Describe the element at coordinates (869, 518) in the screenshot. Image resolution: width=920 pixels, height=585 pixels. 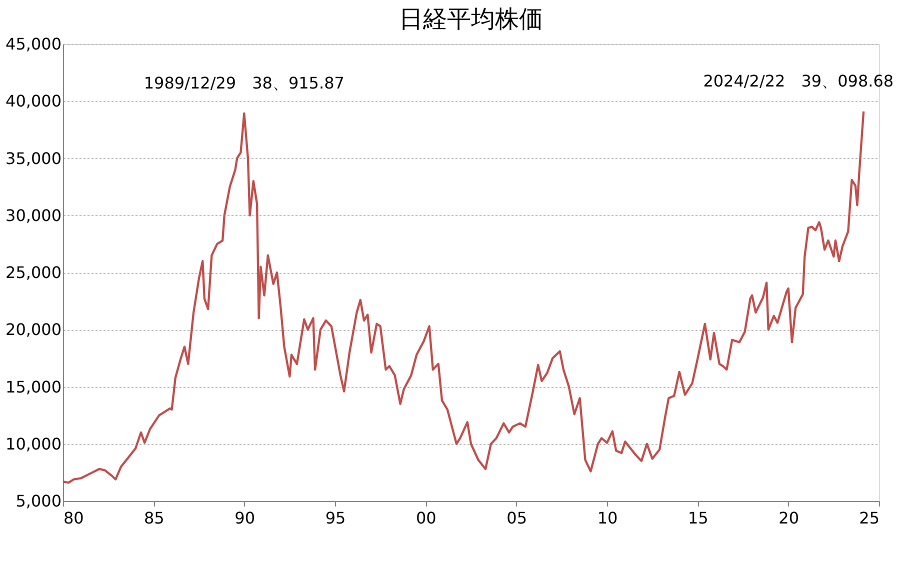
I see `x-tick-label: 25` at that location.